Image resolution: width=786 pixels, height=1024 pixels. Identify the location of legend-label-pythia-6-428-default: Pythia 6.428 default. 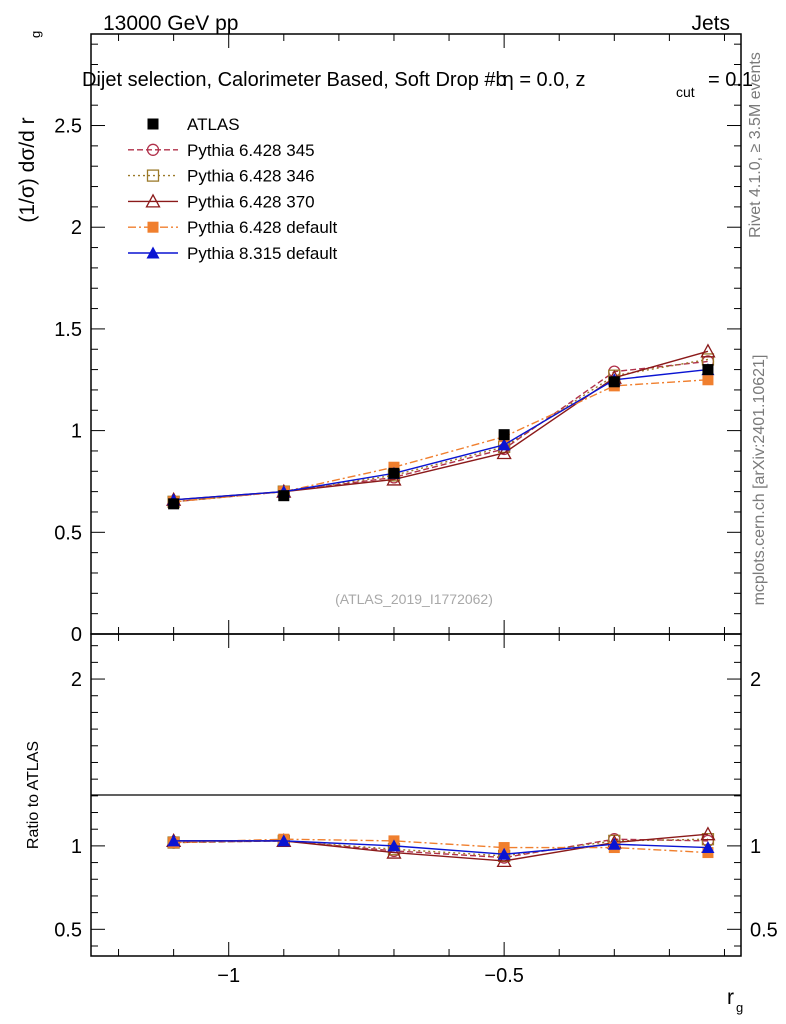
(262, 227).